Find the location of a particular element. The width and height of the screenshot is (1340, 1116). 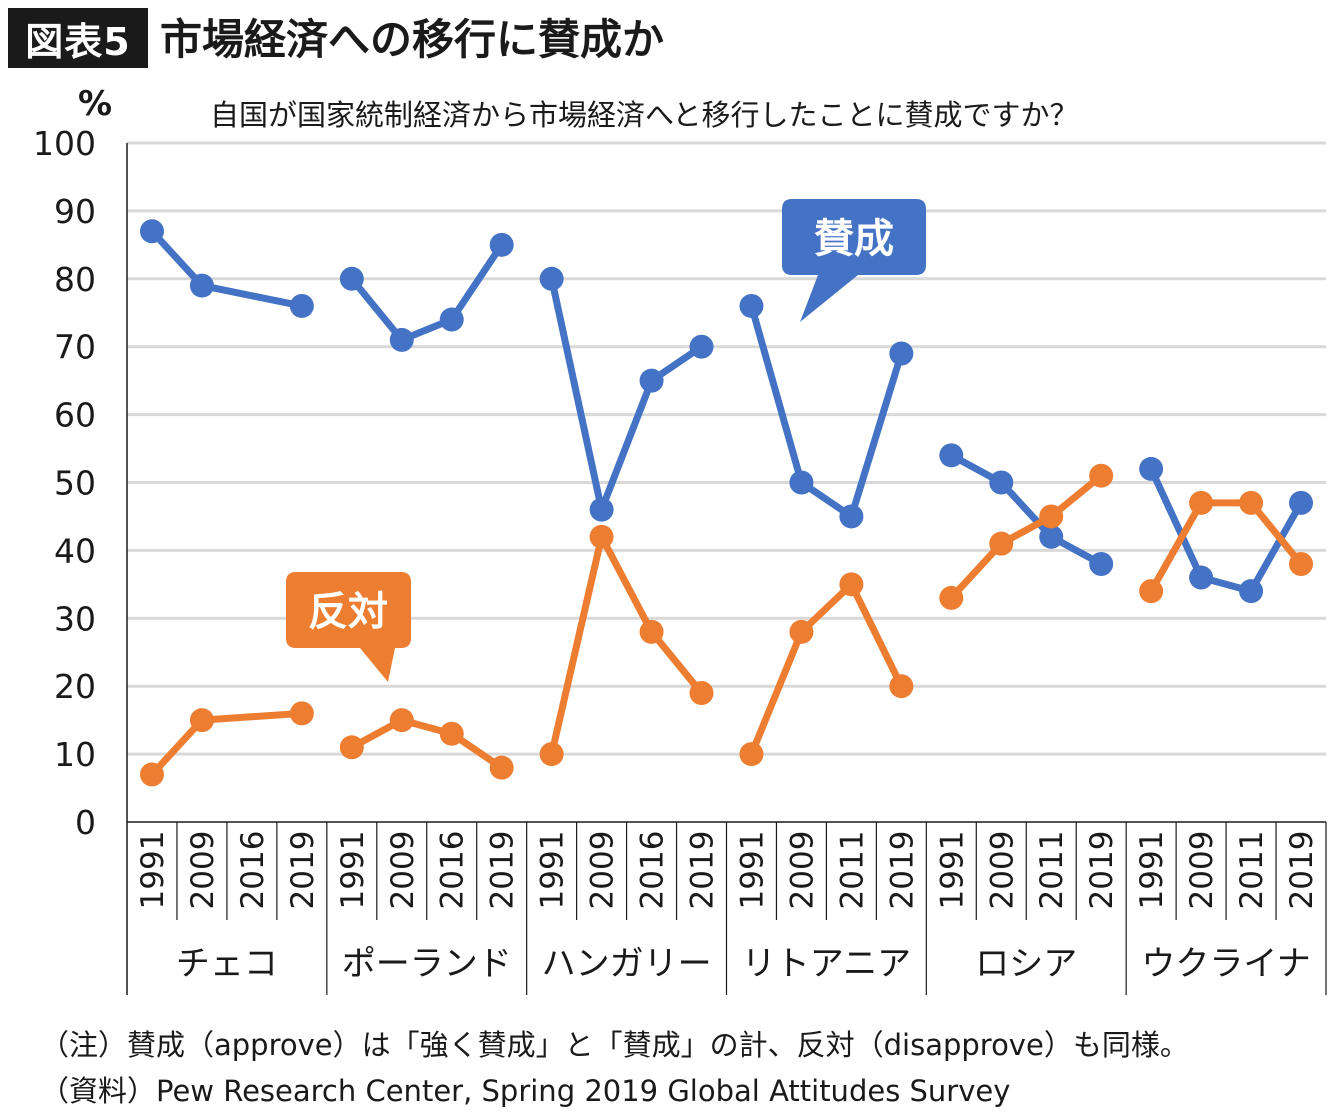

callout-approve-bubble is located at coordinates (854, 260).